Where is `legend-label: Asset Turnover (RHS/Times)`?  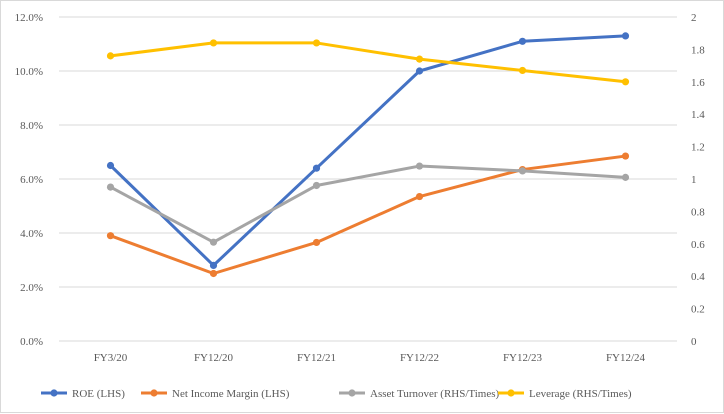
legend-label: Asset Turnover (RHS/Times) is located at coordinates (435, 394).